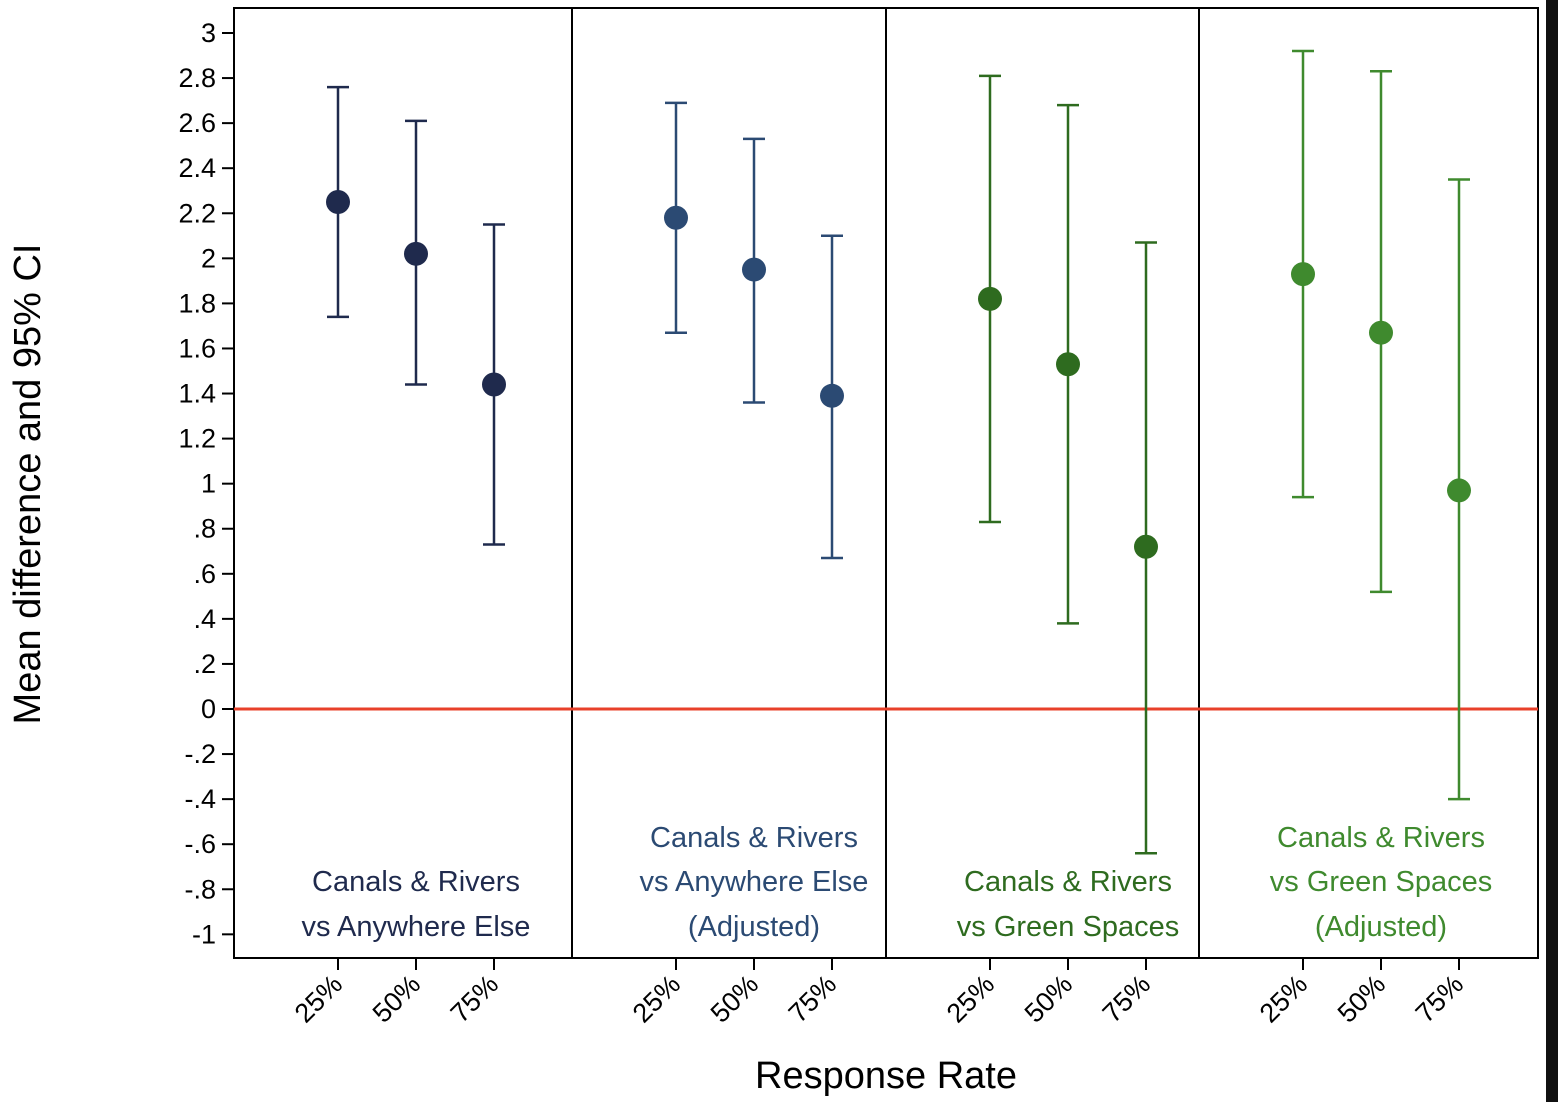 This screenshot has height=1102, width=1558. Describe the element at coordinates (28, 484) in the screenshot. I see `y-axis-title: Mean difference and 95% CI` at that location.